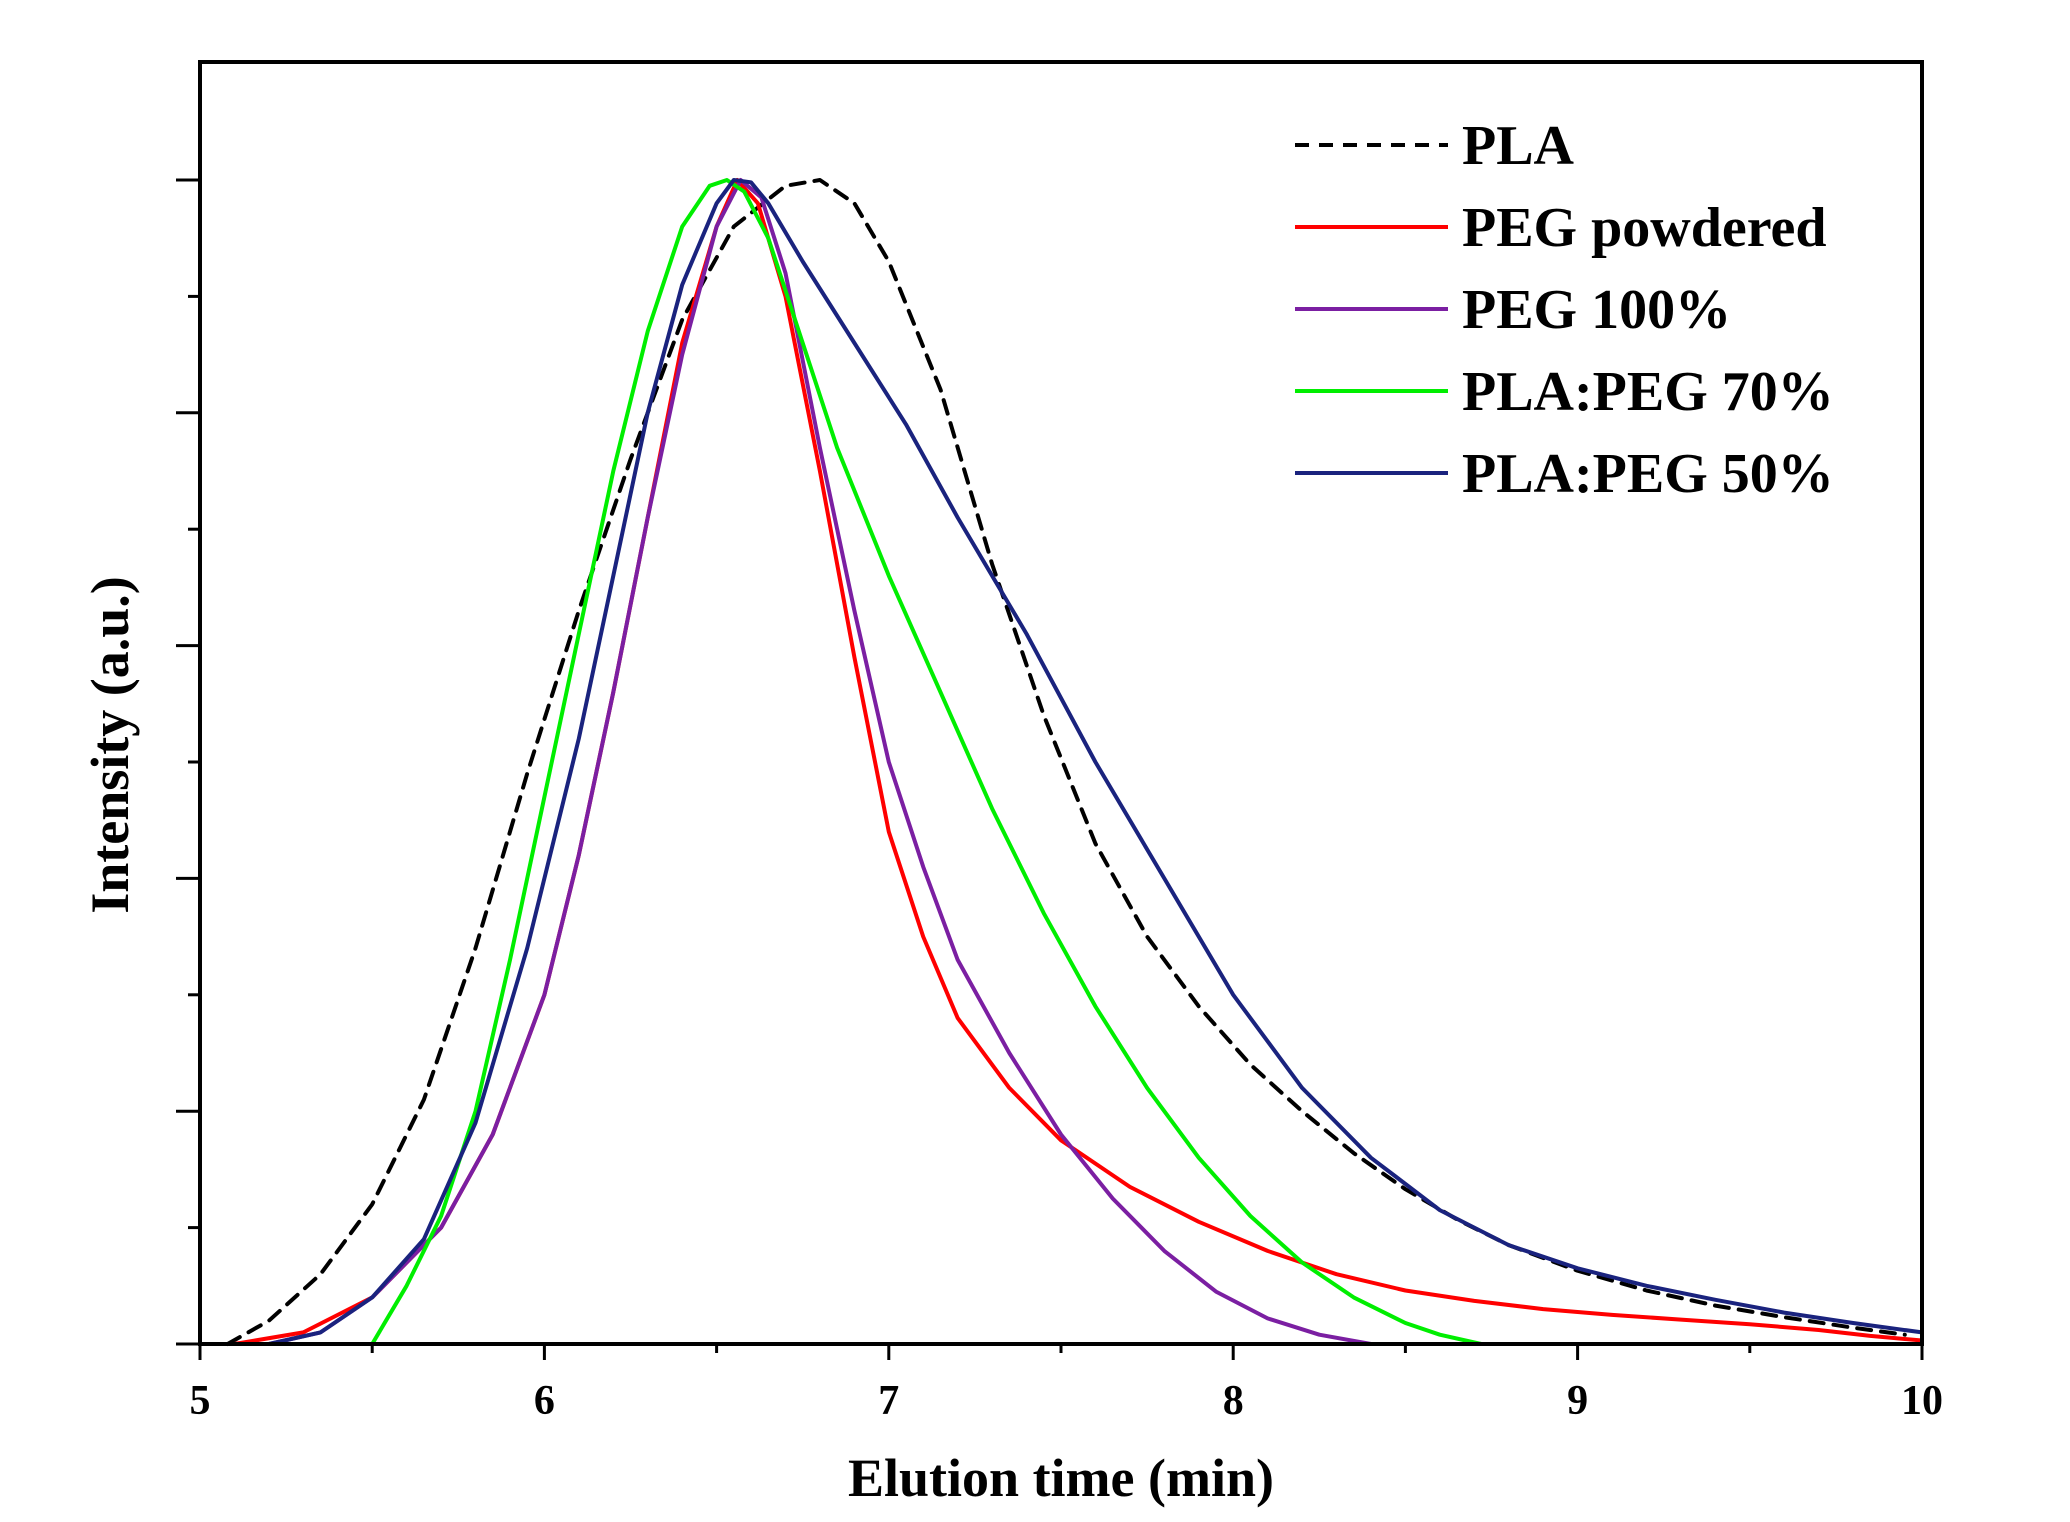 The height and width of the screenshot is (1522, 2070). I want to click on legend-label: PLA, so click(1518, 146).